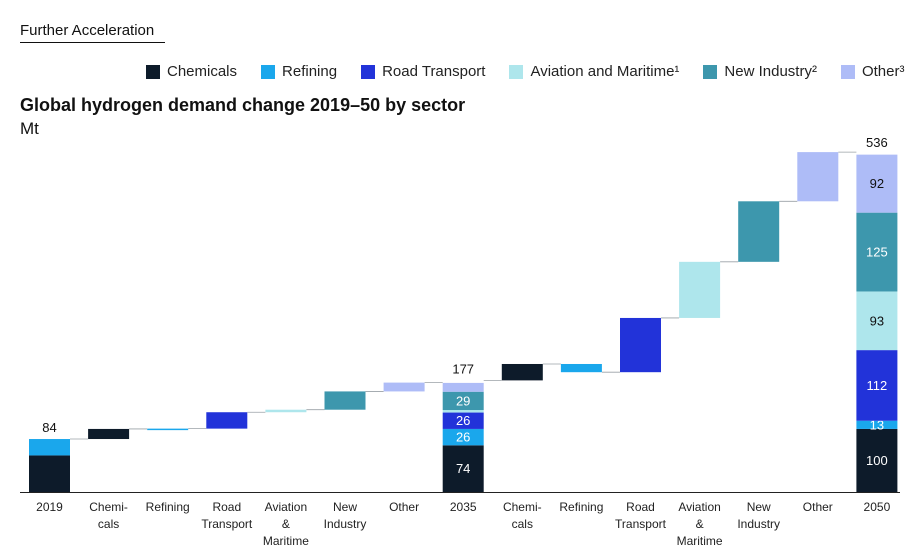 The width and height of the screenshot is (923, 556). What do you see at coordinates (268, 71) in the screenshot?
I see `legend-swatch-refining` at bounding box center [268, 71].